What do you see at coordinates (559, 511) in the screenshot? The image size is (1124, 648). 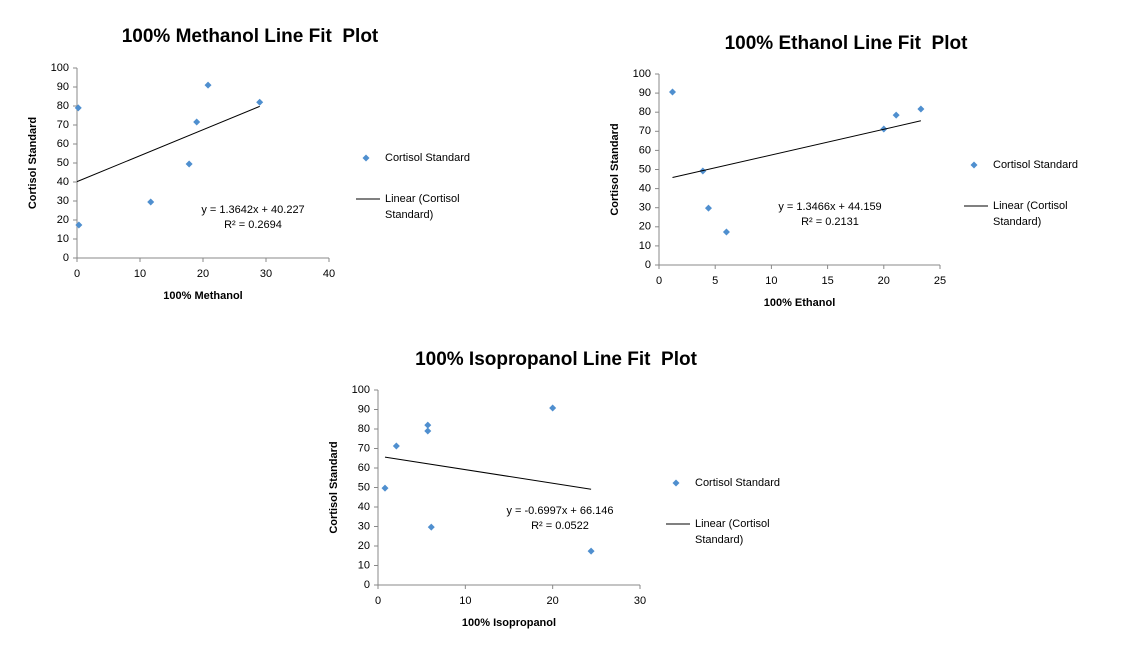 I see `annotation: y = -0.6997x + 66.146` at bounding box center [559, 511].